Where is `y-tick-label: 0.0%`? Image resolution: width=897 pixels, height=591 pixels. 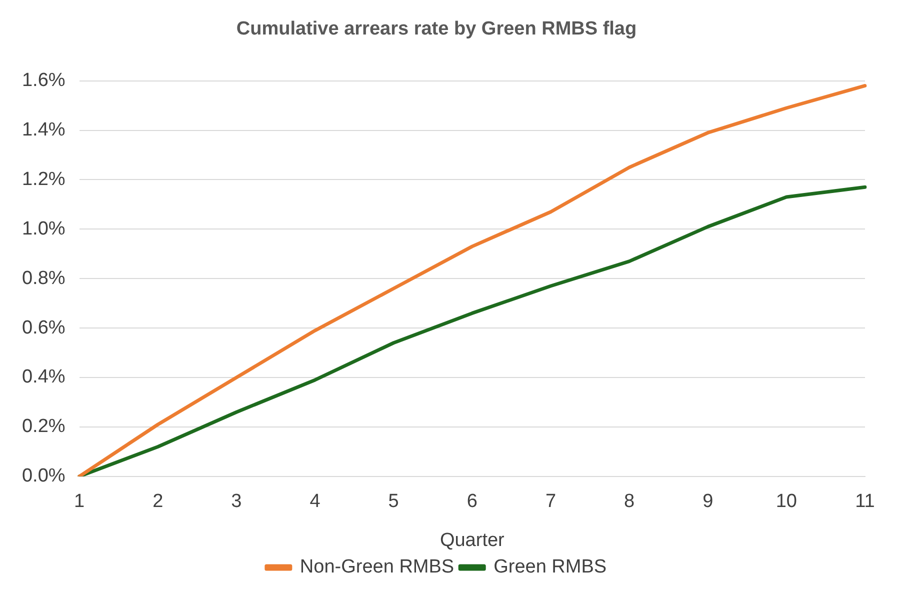 y-tick-label: 0.0% is located at coordinates (44, 476).